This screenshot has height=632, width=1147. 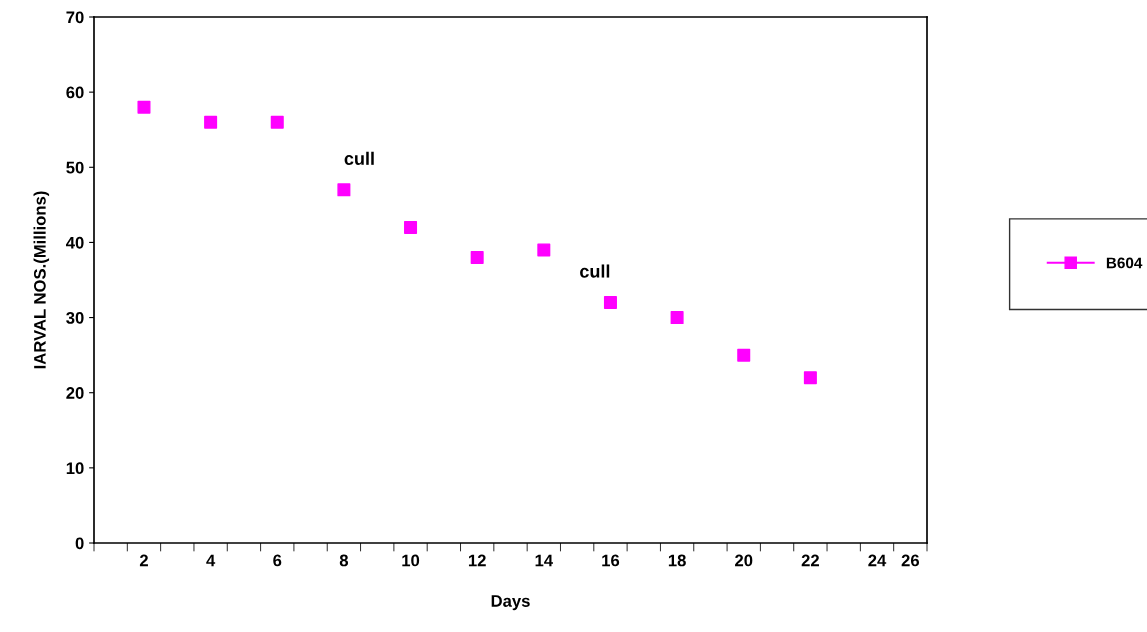 What do you see at coordinates (75, 468) in the screenshot?
I see `y-tick-label: 10` at bounding box center [75, 468].